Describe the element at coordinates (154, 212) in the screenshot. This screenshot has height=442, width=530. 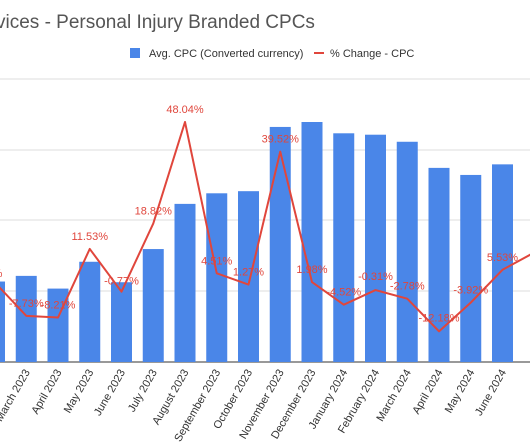
I see `data-label: 18.82%` at that location.